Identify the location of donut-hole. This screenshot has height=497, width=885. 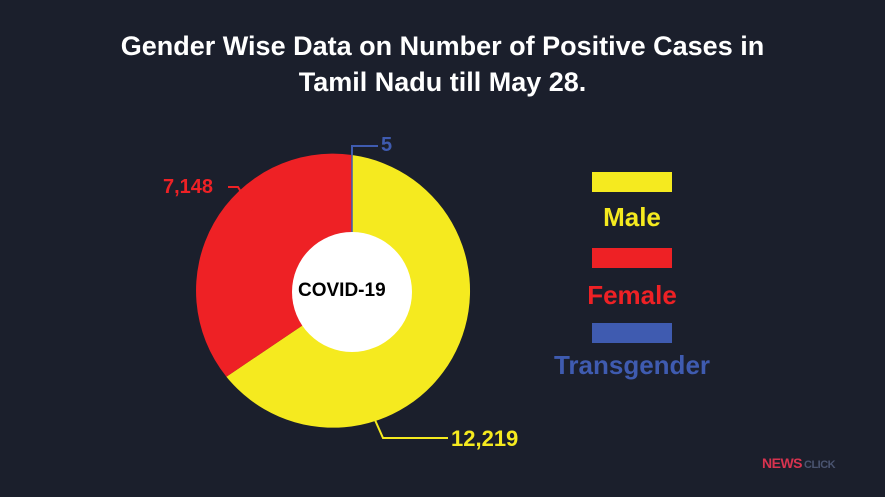
(352, 292).